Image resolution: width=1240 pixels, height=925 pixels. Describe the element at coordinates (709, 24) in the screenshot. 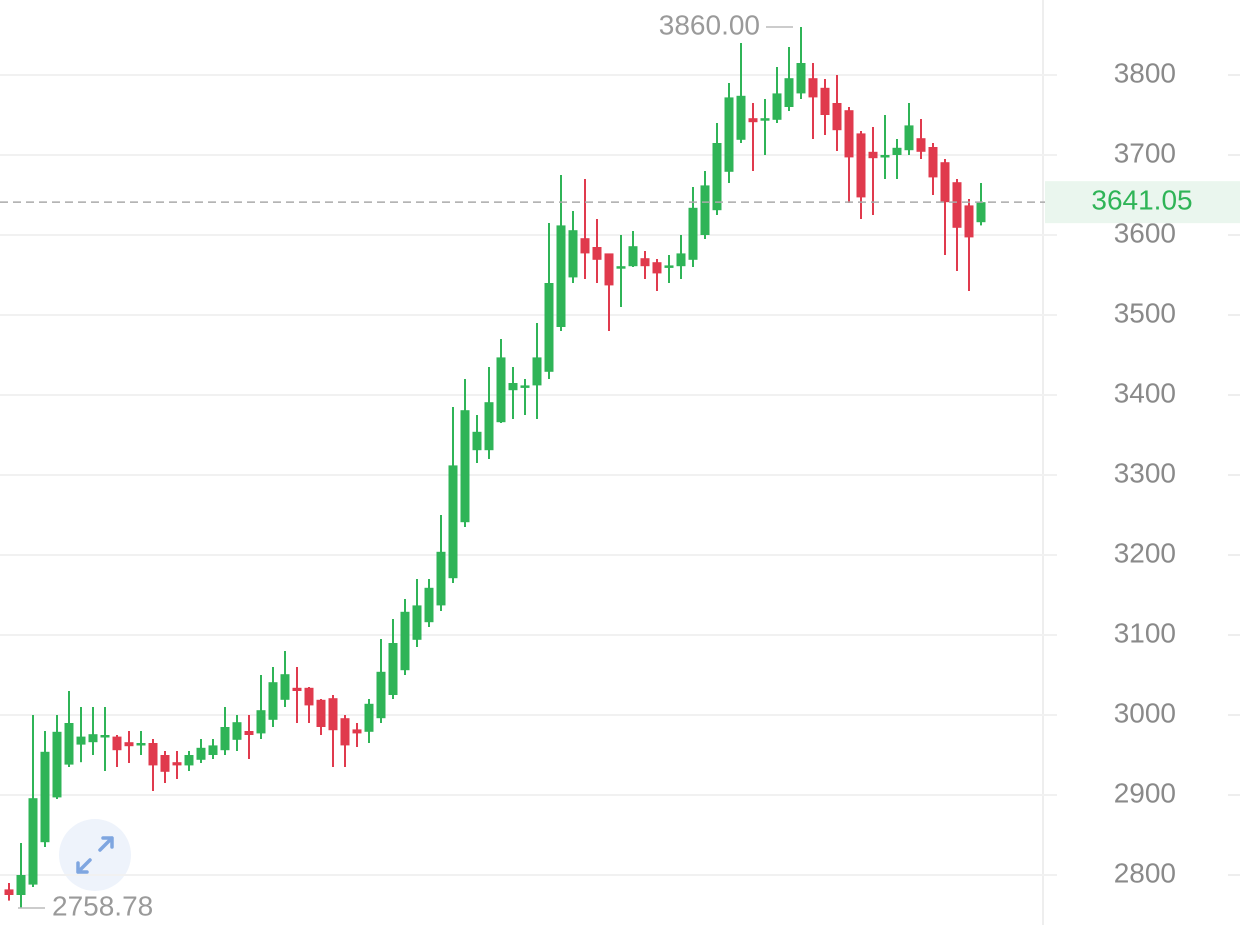

I see `max-marker-label: 3860.00` at that location.